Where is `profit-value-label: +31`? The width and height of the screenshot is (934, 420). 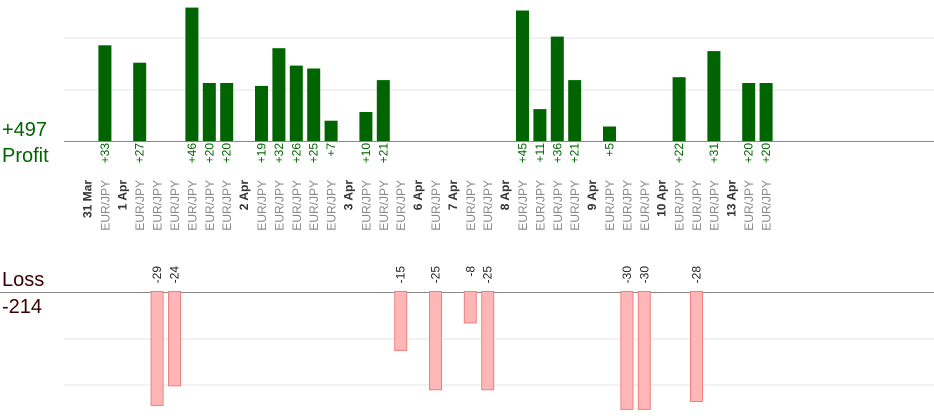 profit-value-label: +31 is located at coordinates (714, 153).